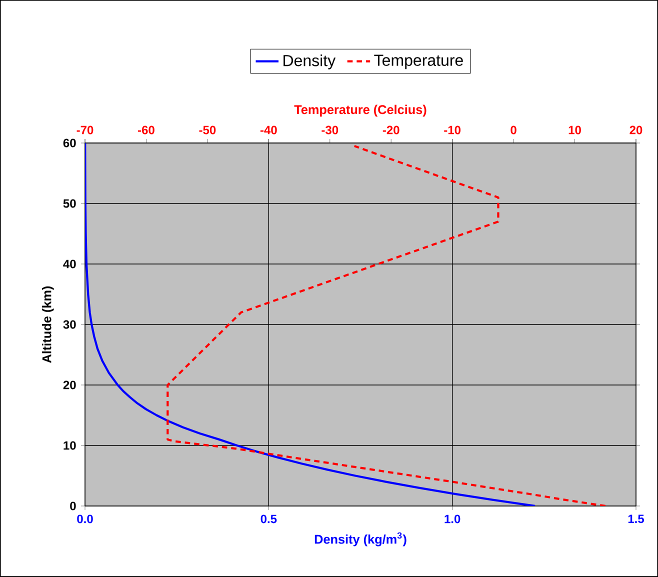 This screenshot has height=577, width=658. What do you see at coordinates (513, 130) in the screenshot?
I see `x2-tick-label: 0` at bounding box center [513, 130].